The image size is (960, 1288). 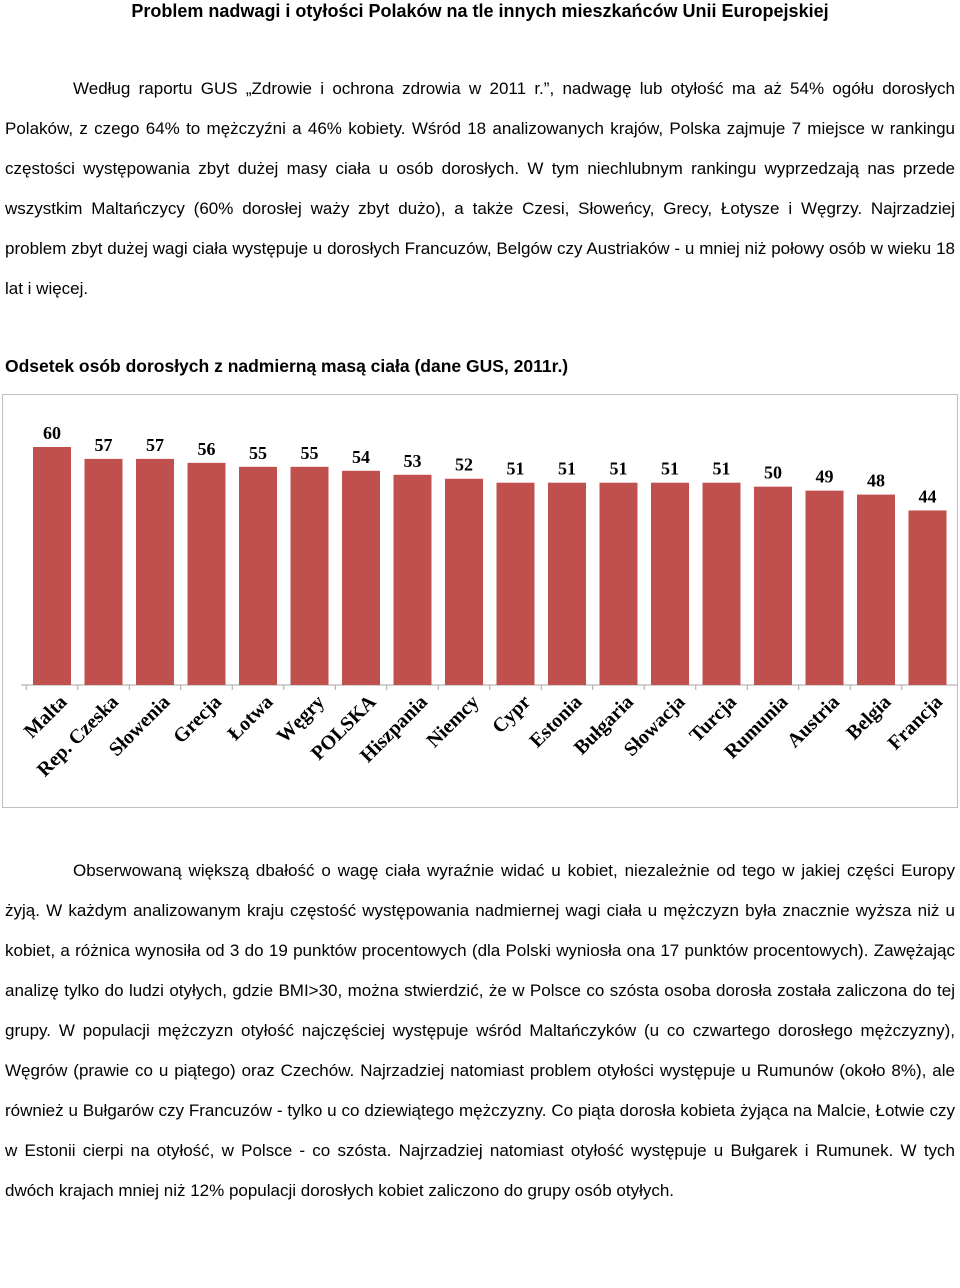 I want to click on data-label: 54, so click(x=361, y=457).